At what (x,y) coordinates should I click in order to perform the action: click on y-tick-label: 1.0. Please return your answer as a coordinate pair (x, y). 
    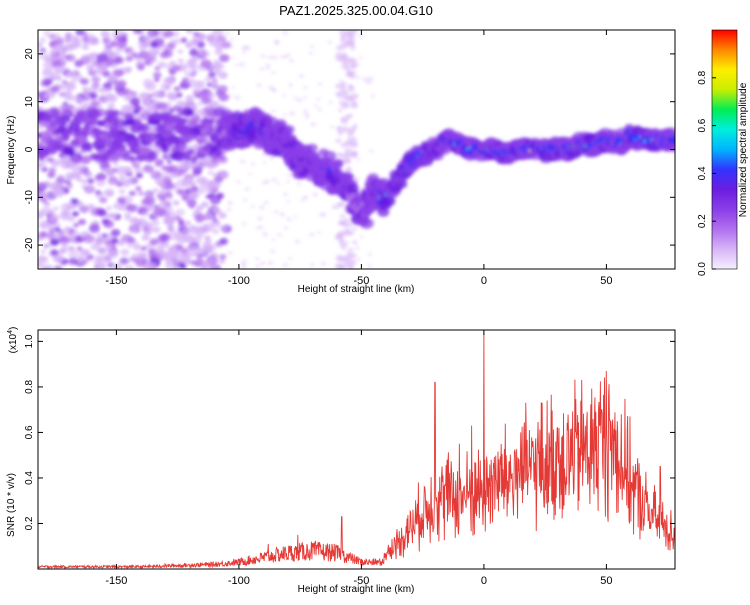
    Looking at the image, I should click on (29, 341).